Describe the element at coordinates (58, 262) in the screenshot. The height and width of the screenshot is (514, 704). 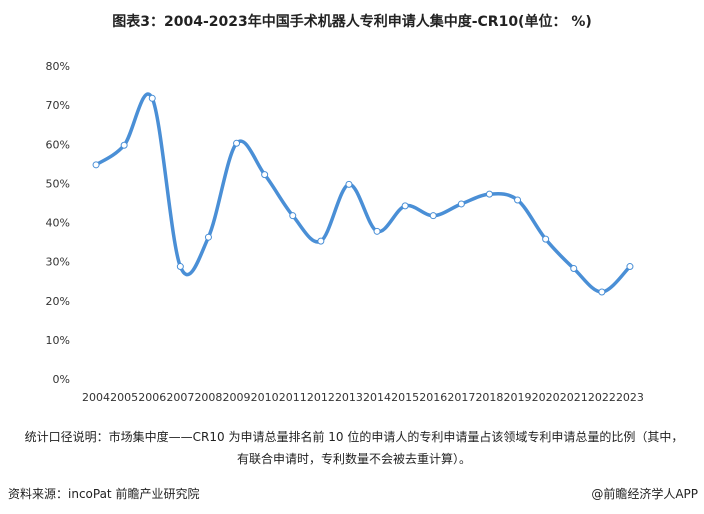
I see `y-tick-label: 30%` at that location.